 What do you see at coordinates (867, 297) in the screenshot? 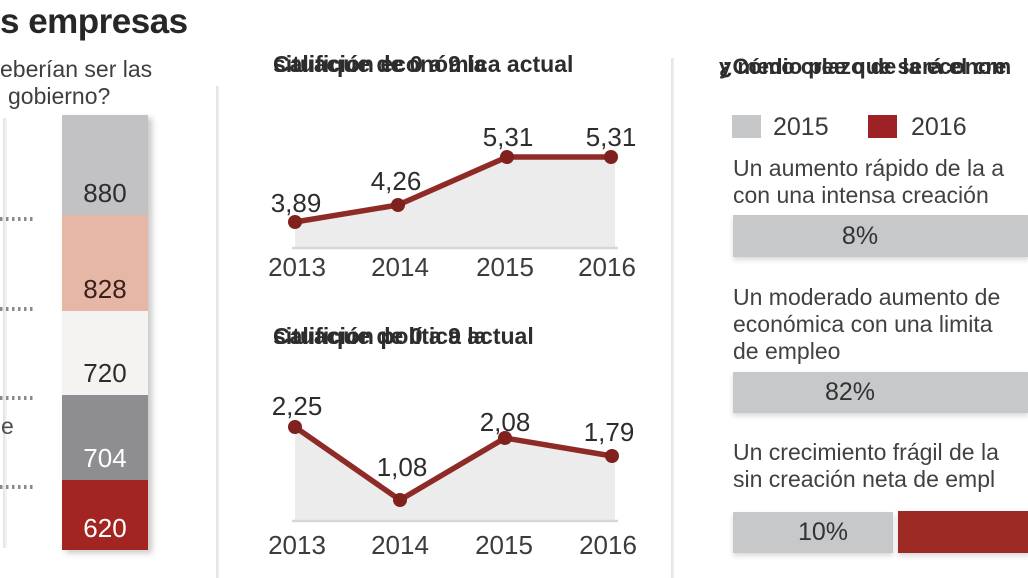
I see `answer-2-line-1: Un moderado aumento de` at bounding box center [867, 297].